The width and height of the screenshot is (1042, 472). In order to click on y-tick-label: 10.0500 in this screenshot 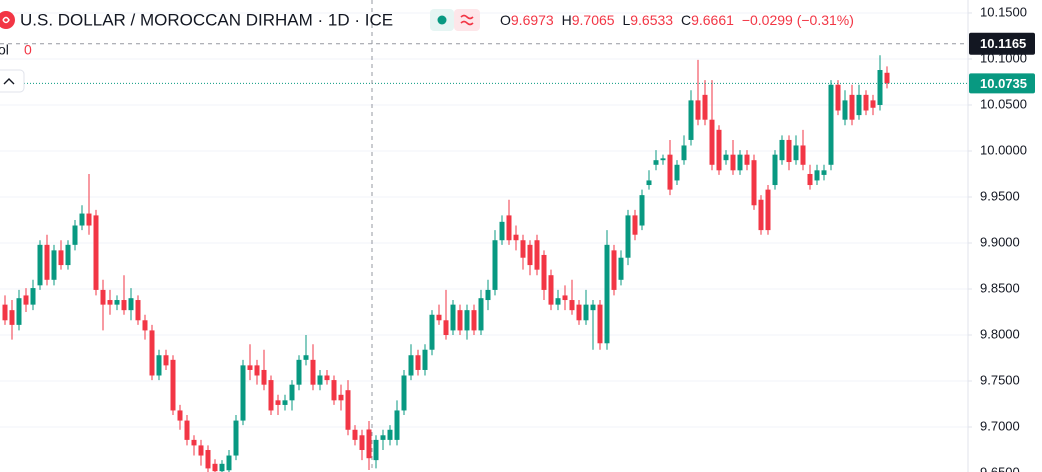, I will do `click(1003, 103)`.